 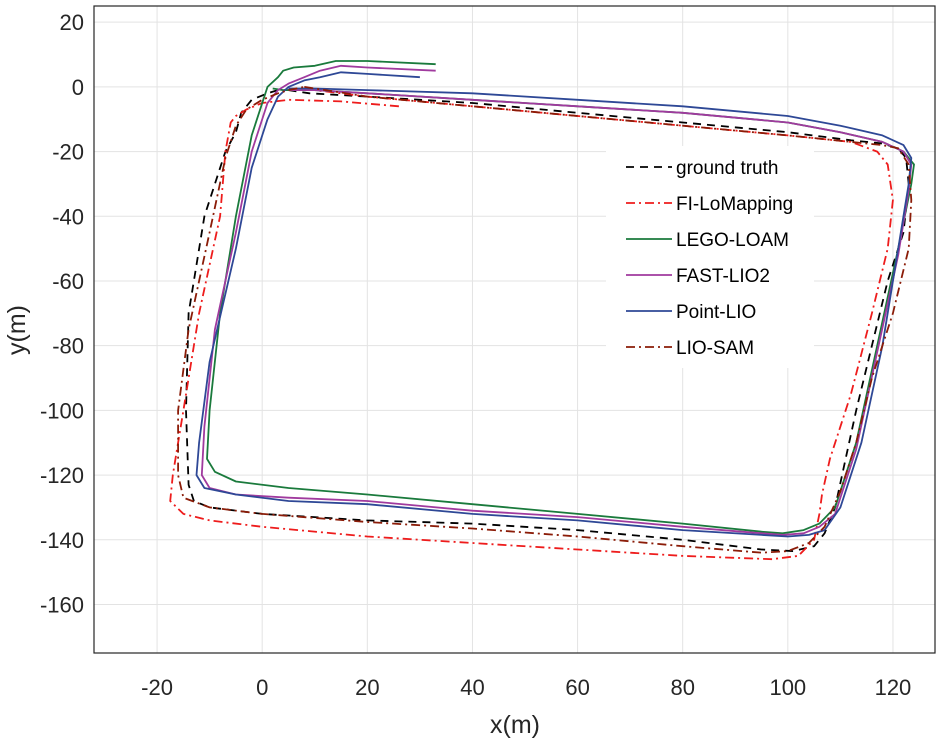 What do you see at coordinates (262, 687) in the screenshot?
I see `x-tick-label: 0` at bounding box center [262, 687].